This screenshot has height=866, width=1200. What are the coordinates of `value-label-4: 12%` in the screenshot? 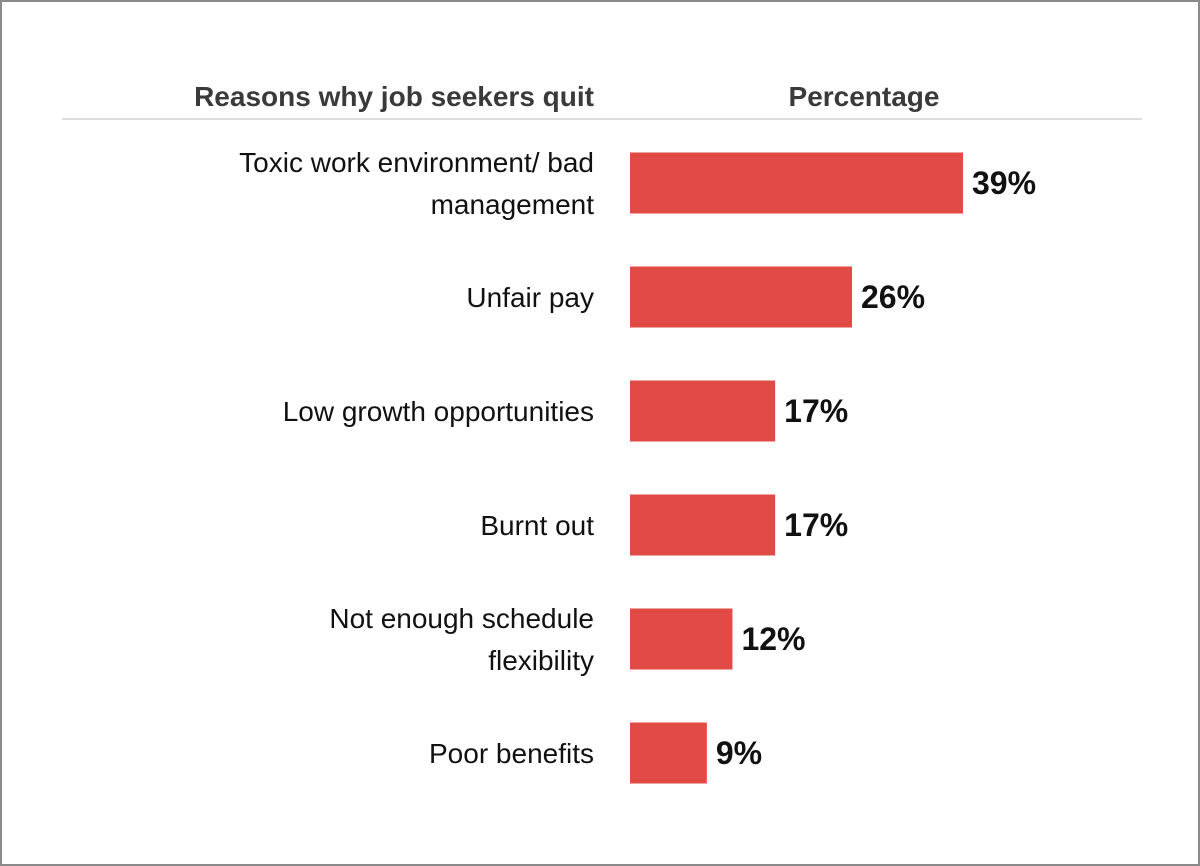 It's located at (773, 639).